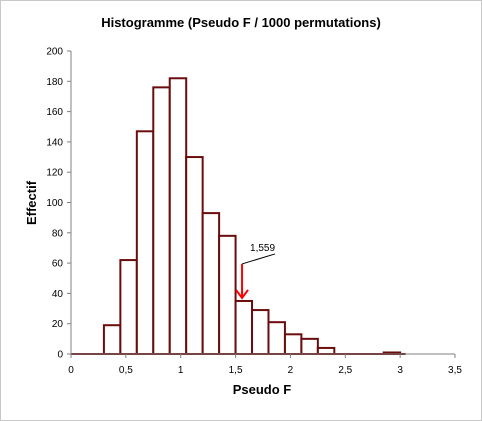 The width and height of the screenshot is (482, 421). Describe the element at coordinates (262, 389) in the screenshot. I see `x-axis-label: Pseudo F` at that location.